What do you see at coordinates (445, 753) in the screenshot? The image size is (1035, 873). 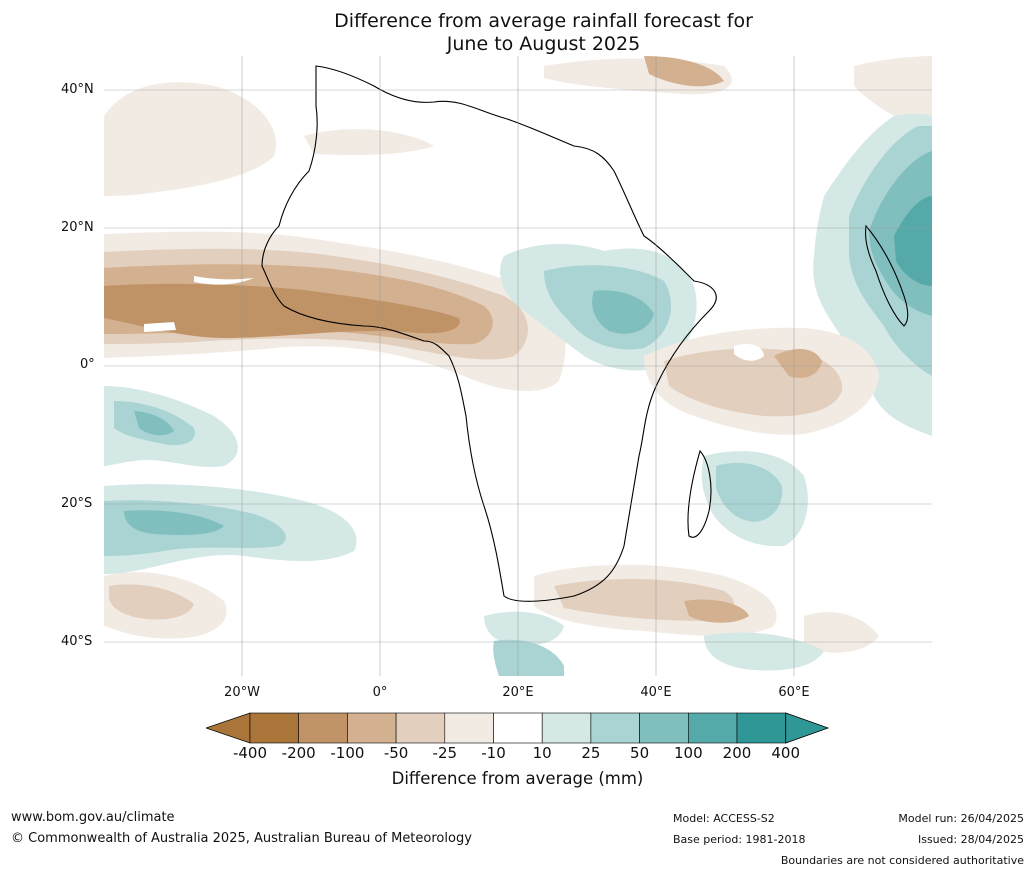 I see `legend-tick-label: -25` at bounding box center [445, 753].